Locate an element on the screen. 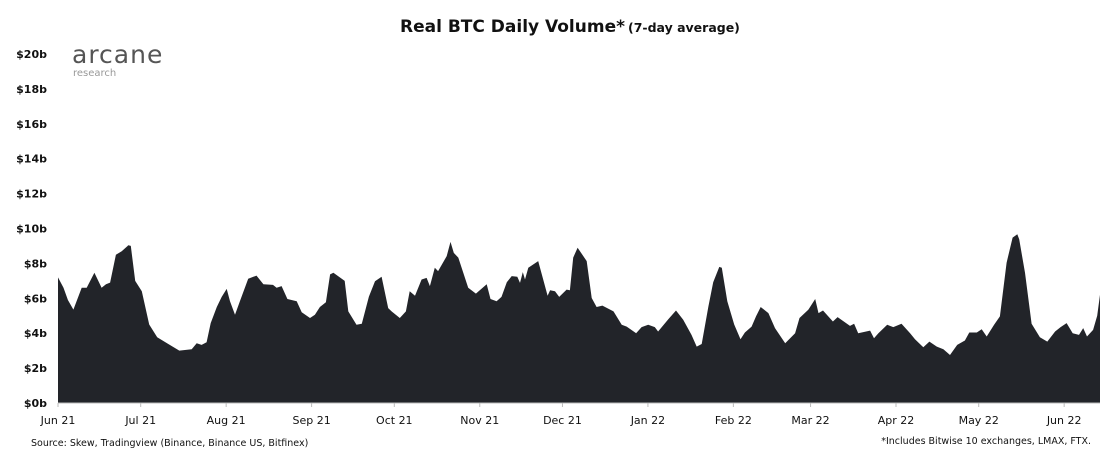 The width and height of the screenshot is (1103, 475). y-axis: $0b $2b $4b $6b $8b $10b $12b $14b $16b $18b $20b is located at coordinates (31, 229).